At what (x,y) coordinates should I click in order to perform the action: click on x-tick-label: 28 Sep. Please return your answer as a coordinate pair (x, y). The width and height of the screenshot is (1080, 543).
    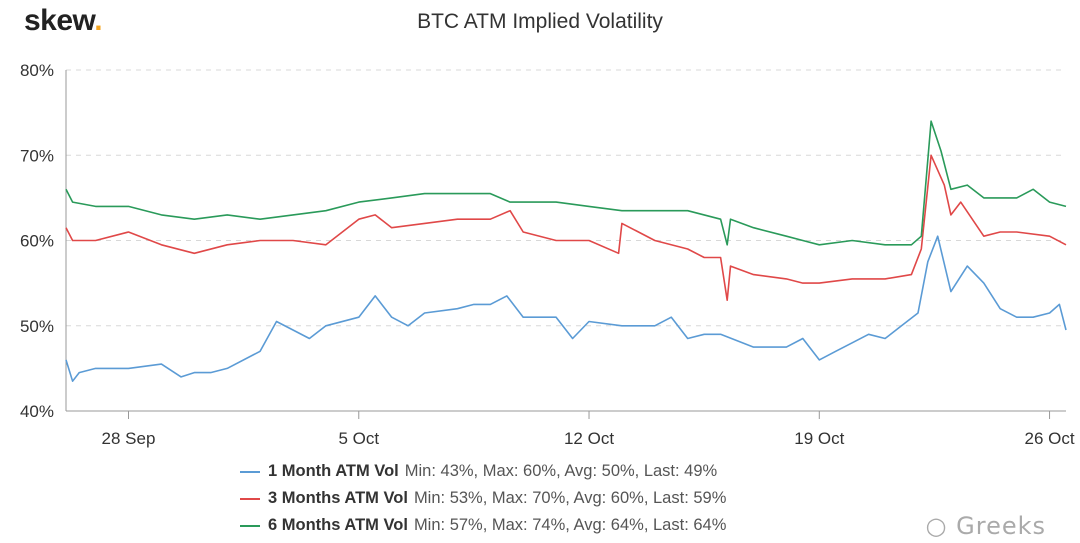
    Looking at the image, I should click on (129, 438).